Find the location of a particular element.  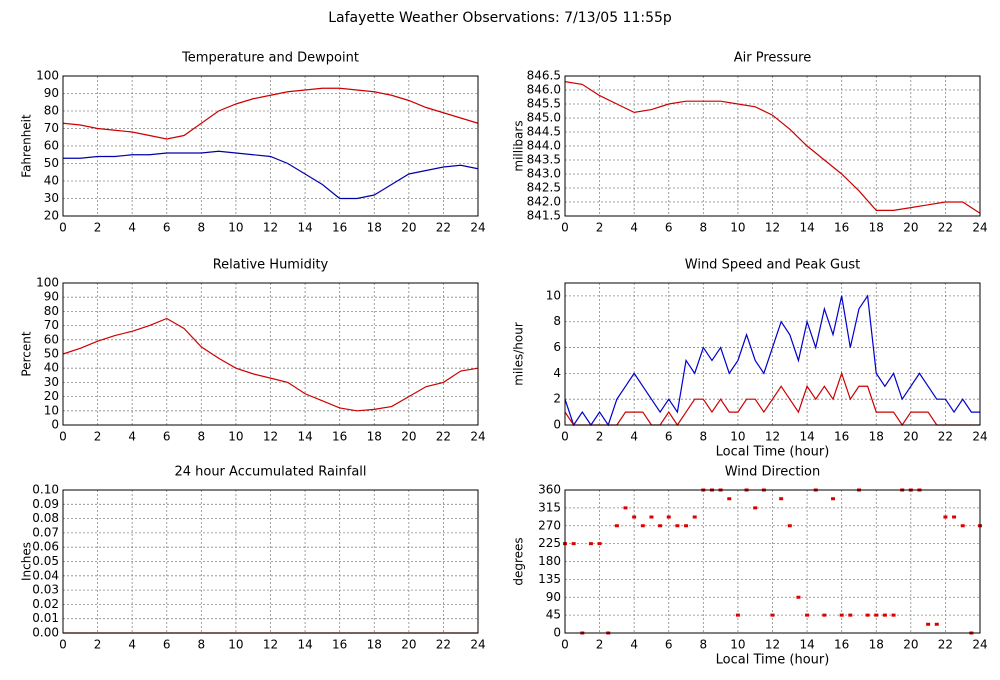

chart-title: Relative Humidity is located at coordinates (271, 265).